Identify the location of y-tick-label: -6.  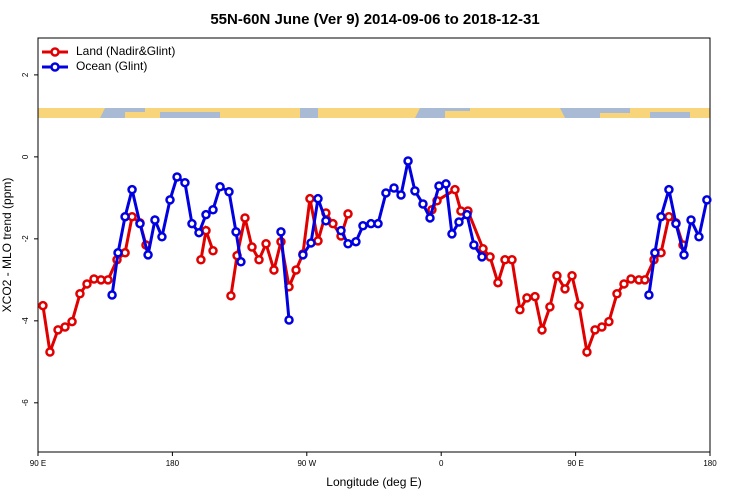
(25, 403).